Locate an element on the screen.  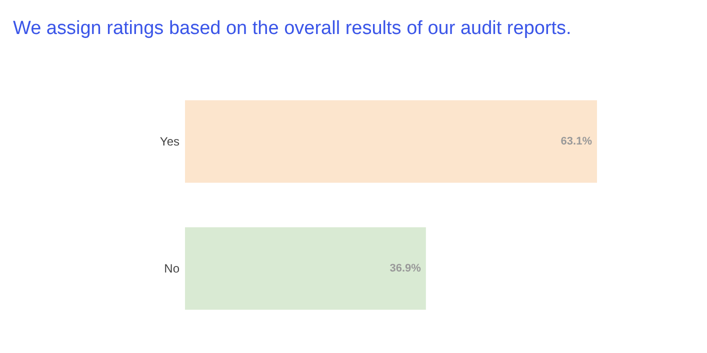
chart-title: We assign ratings based on the overall results of our audit reports. is located at coordinates (292, 29).